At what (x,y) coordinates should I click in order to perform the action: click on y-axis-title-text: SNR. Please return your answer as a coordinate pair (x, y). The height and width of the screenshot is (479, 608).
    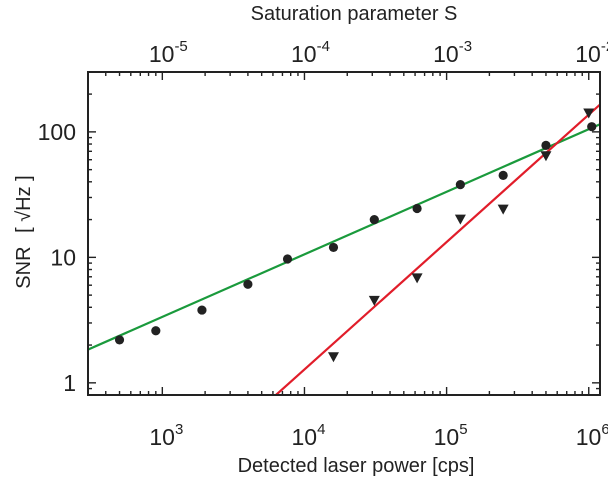
    Looking at the image, I should click on (24, 267).